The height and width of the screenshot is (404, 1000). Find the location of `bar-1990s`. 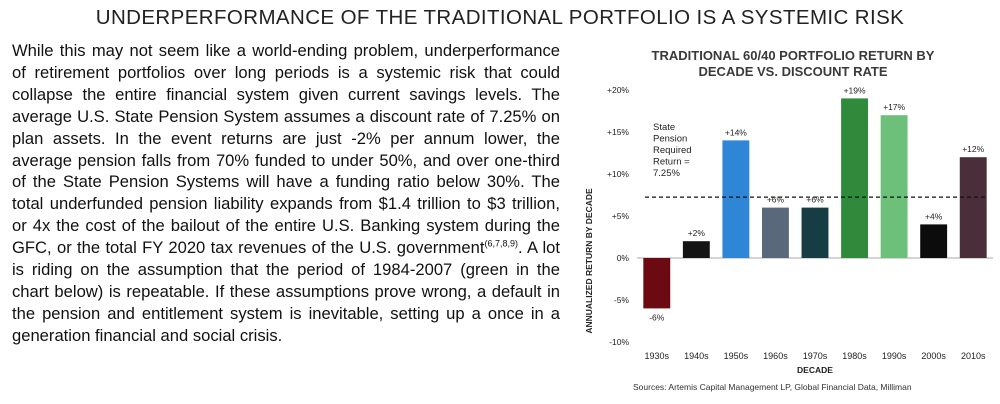

bar-1990s is located at coordinates (894, 186).